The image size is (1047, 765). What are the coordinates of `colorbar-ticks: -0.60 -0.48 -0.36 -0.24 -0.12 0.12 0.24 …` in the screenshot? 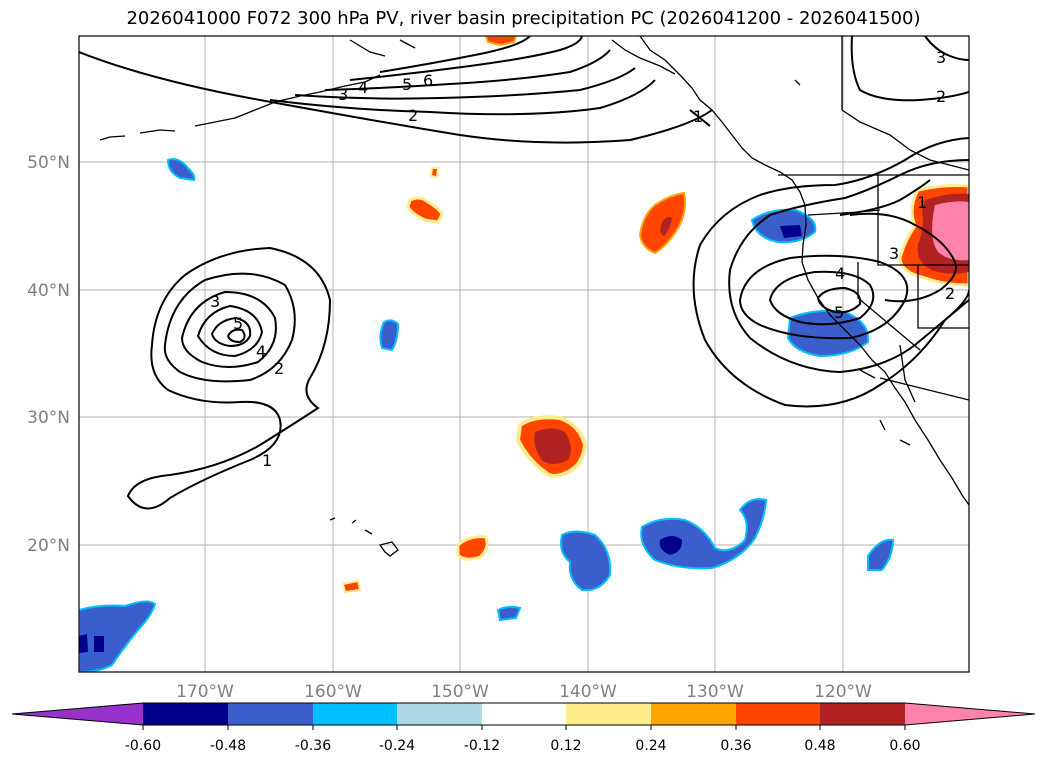 It's located at (523, 746).